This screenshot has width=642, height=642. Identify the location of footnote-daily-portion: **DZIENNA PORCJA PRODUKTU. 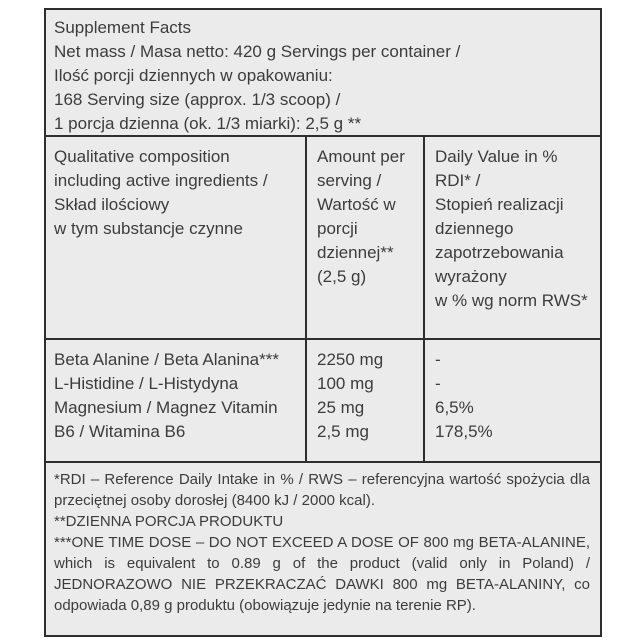
(169, 521).